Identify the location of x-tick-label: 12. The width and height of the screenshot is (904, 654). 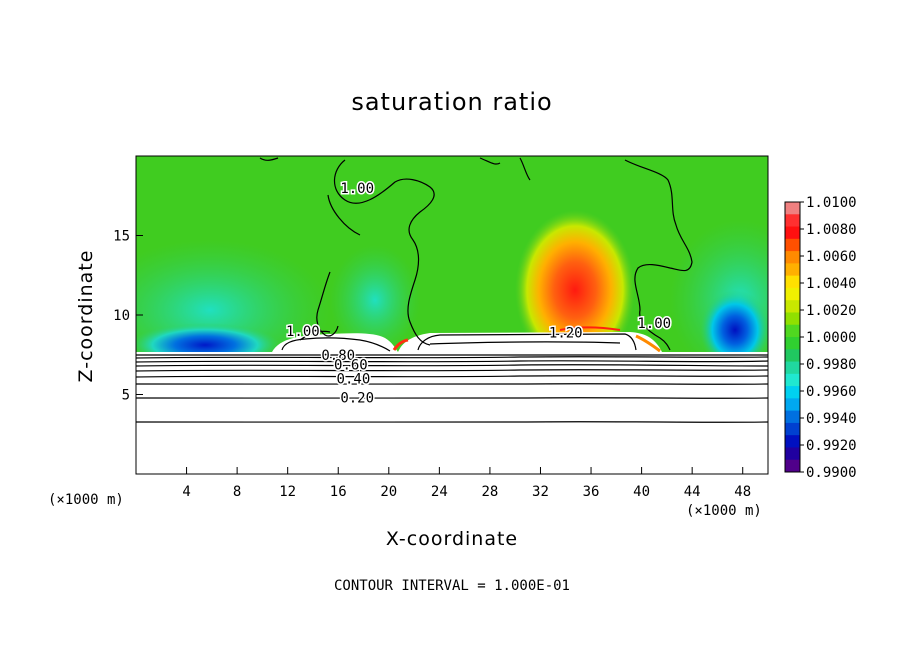
(287, 492).